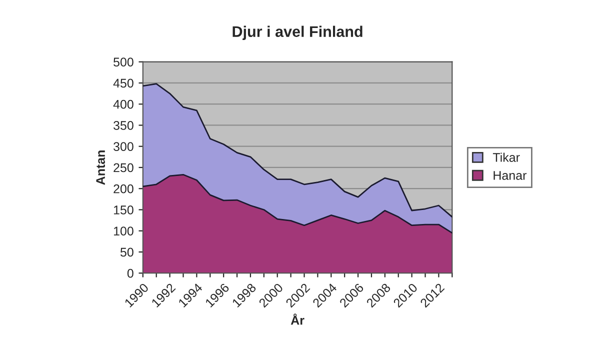  What do you see at coordinates (297, 319) in the screenshot?
I see `x-axis-title: År` at bounding box center [297, 319].